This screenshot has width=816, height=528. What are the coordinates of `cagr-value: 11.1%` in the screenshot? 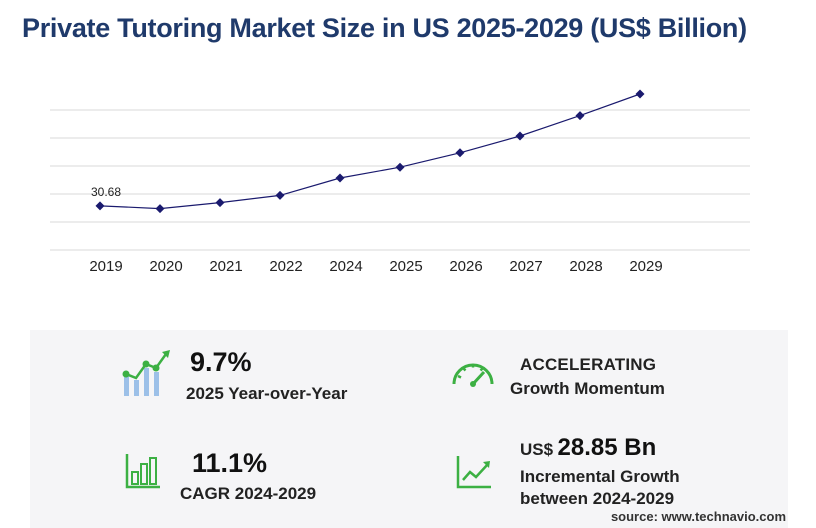 It's located at (230, 463).